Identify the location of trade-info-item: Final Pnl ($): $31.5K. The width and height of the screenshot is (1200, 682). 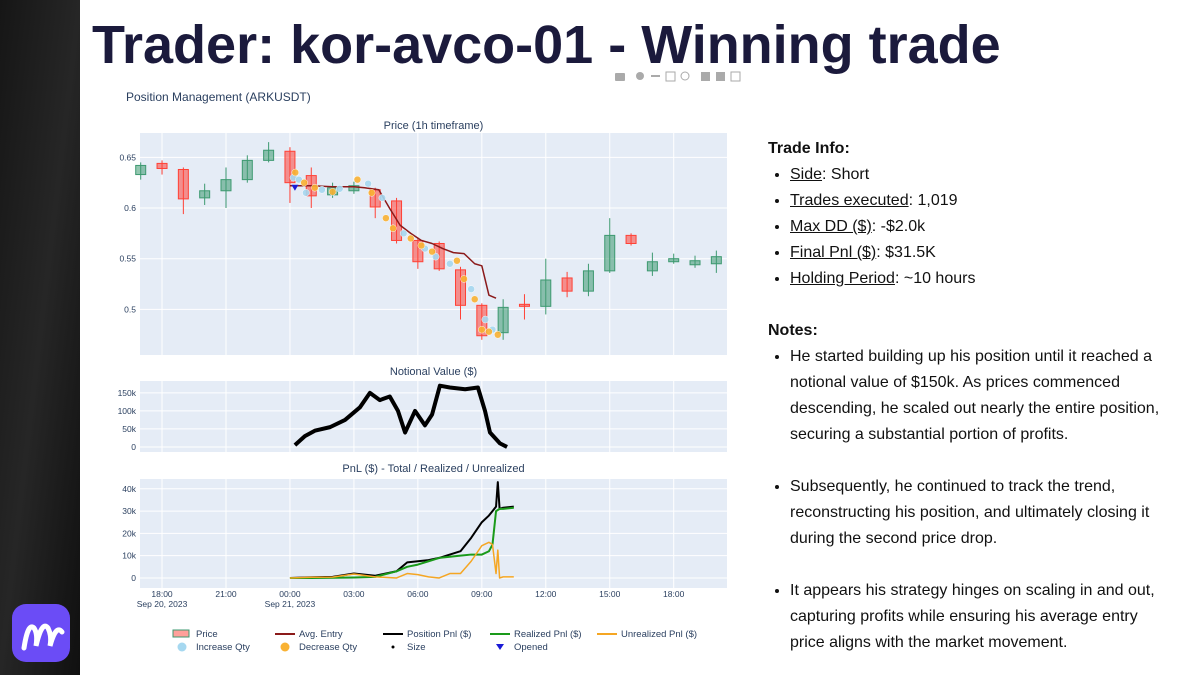
(979, 253).